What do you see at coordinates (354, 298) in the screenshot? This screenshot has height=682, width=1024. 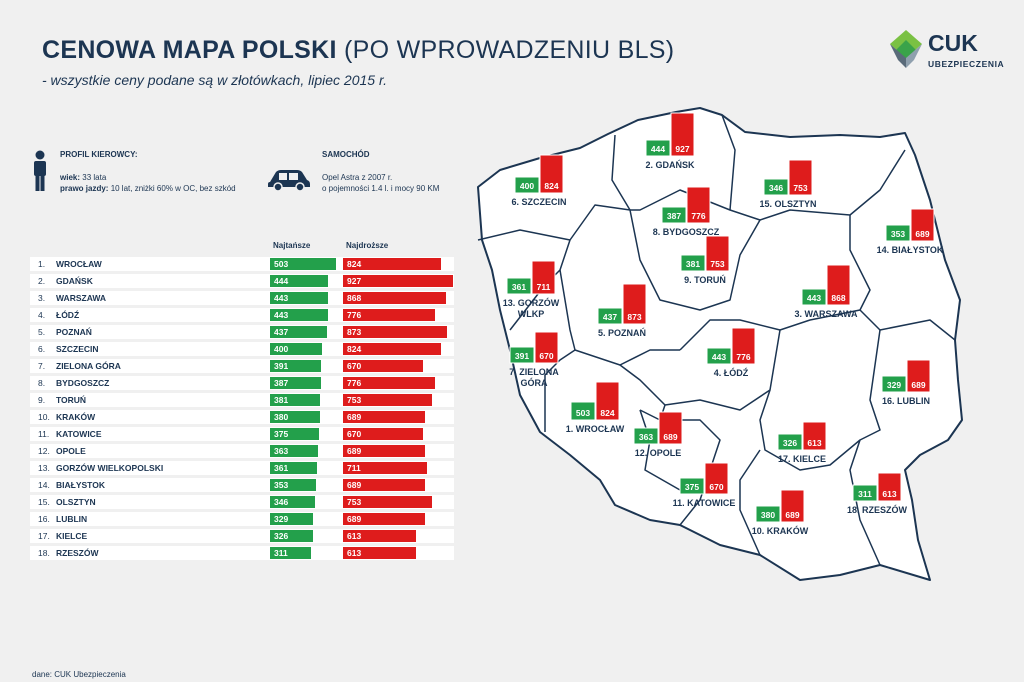 I see `value-most-expensive: 868` at bounding box center [354, 298].